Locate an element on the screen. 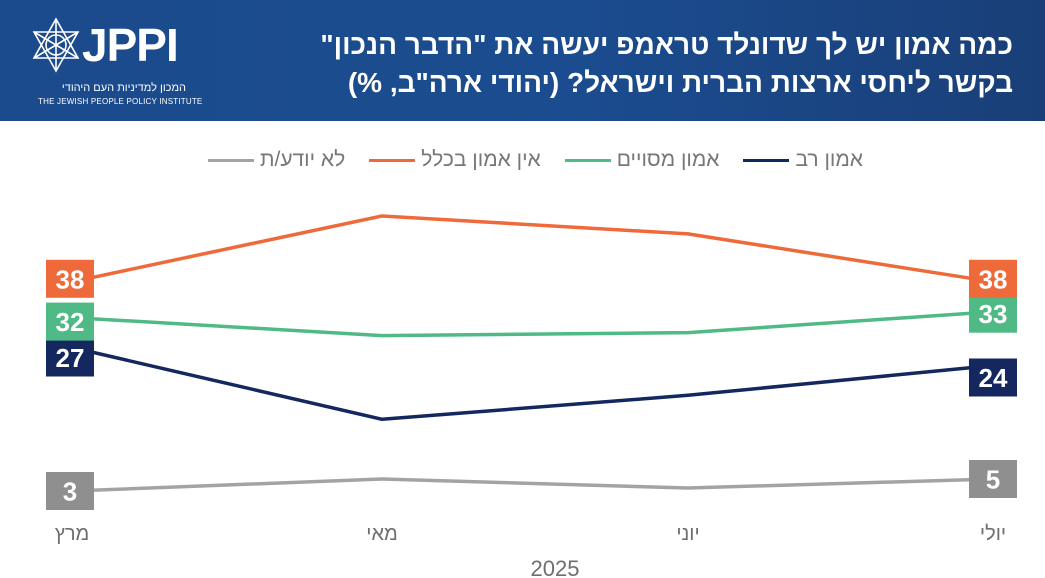 This screenshot has height=578, width=1045. x-tick-label: מאי is located at coordinates (382, 534).